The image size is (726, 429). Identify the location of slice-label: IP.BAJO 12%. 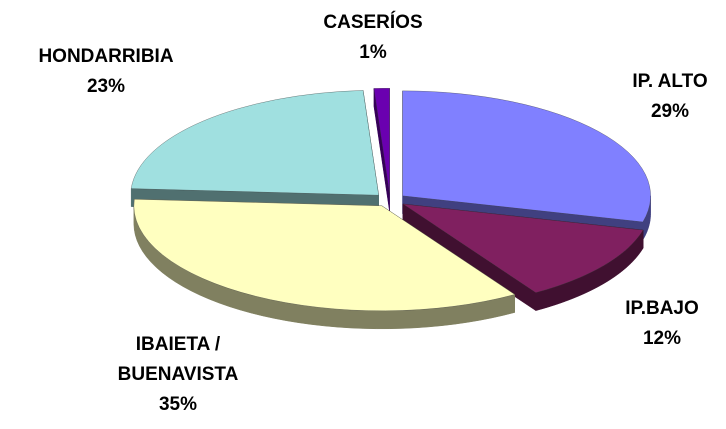
(662, 324).